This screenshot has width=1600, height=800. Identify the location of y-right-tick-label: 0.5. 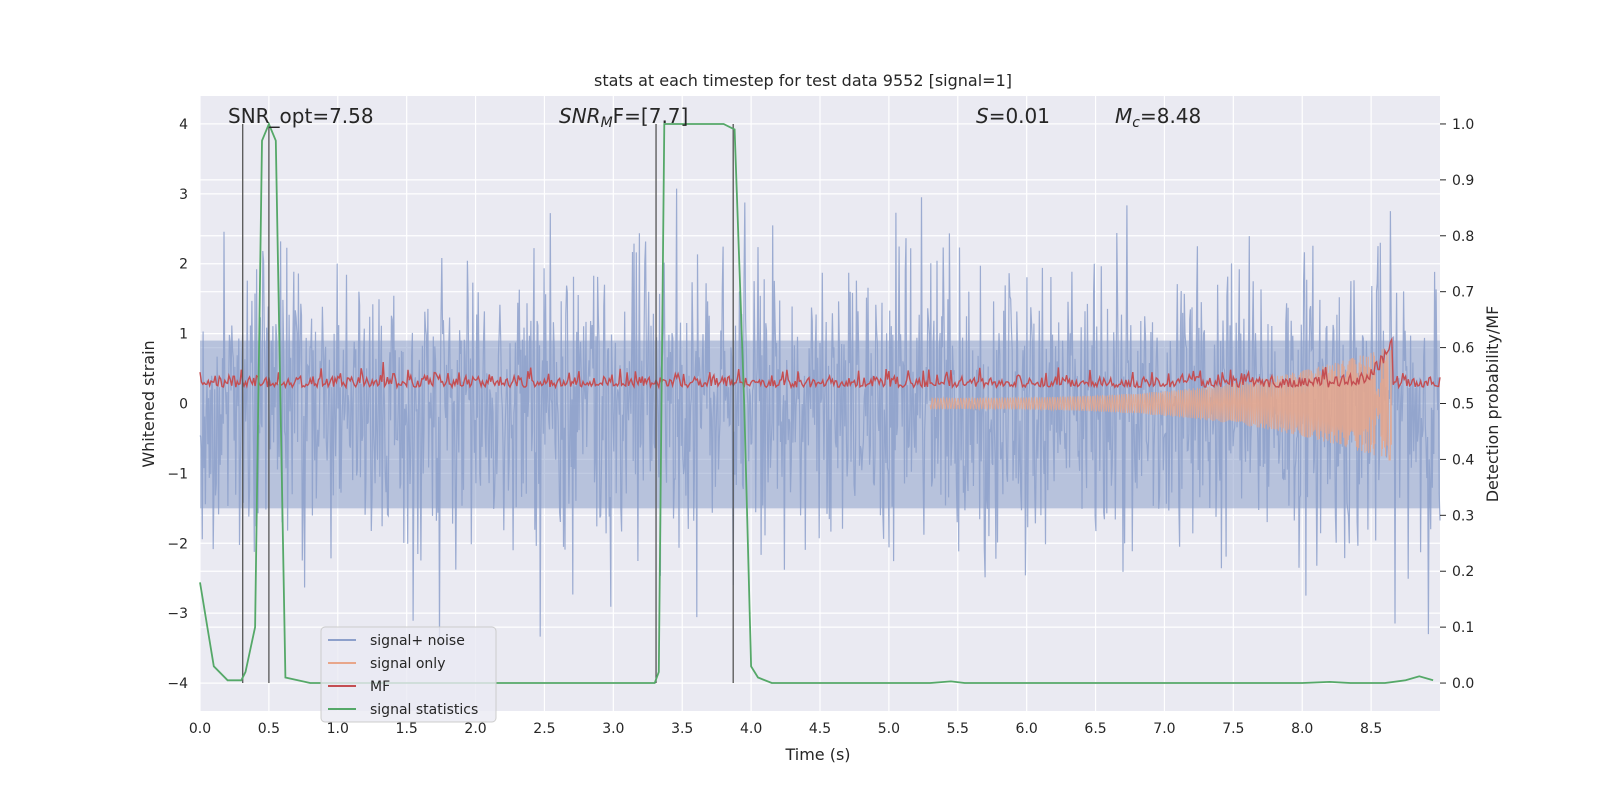
(1463, 405).